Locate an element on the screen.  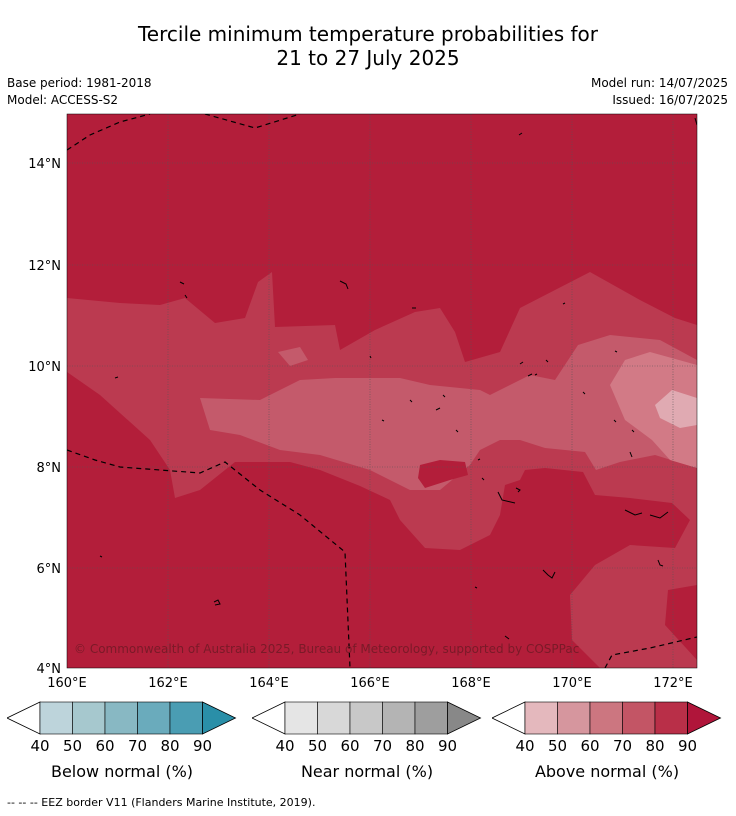
colorbar-above: 40 50 60 70 80 90 is located at coordinates (606, 728).